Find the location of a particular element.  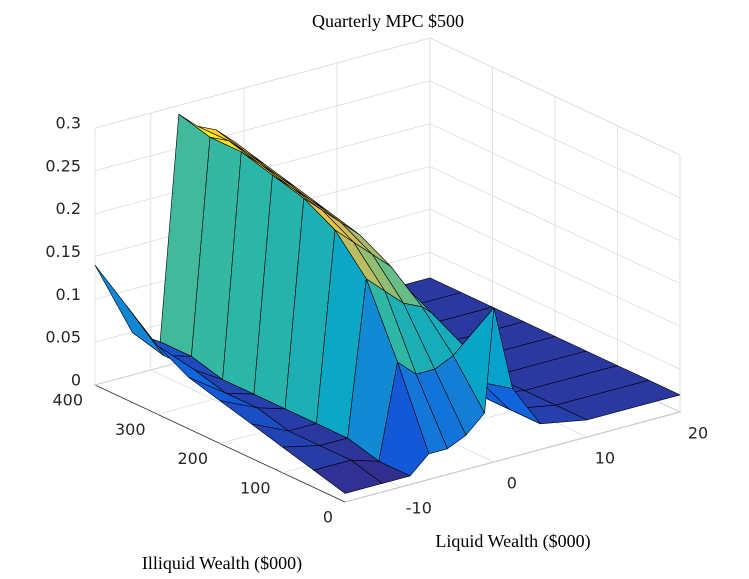

z-tick-label: 0.05 is located at coordinates (63, 337).